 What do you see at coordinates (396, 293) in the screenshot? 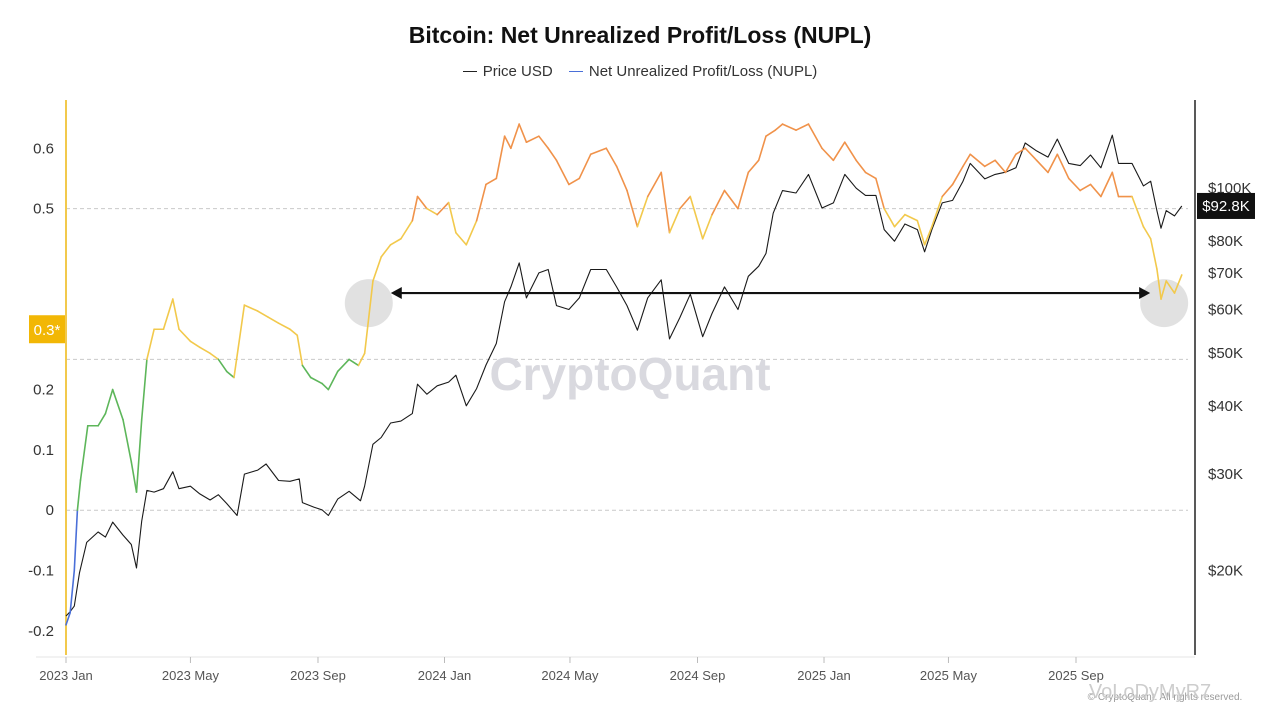
I see `arrow-head-left` at bounding box center [396, 293].